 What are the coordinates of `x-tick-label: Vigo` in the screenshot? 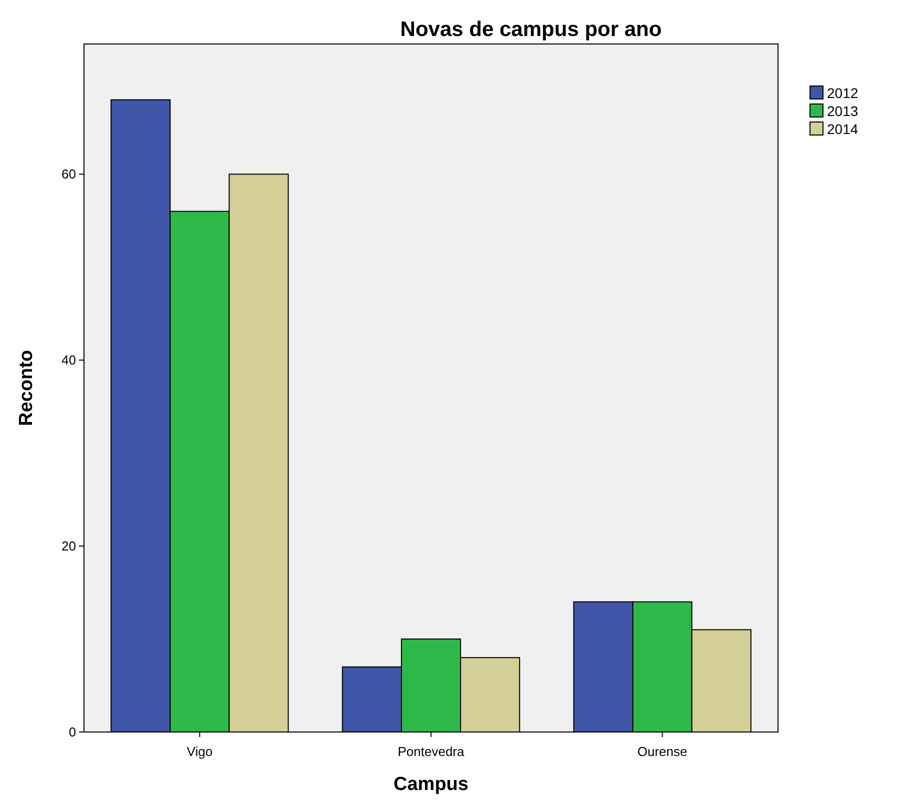 It's located at (199, 751).